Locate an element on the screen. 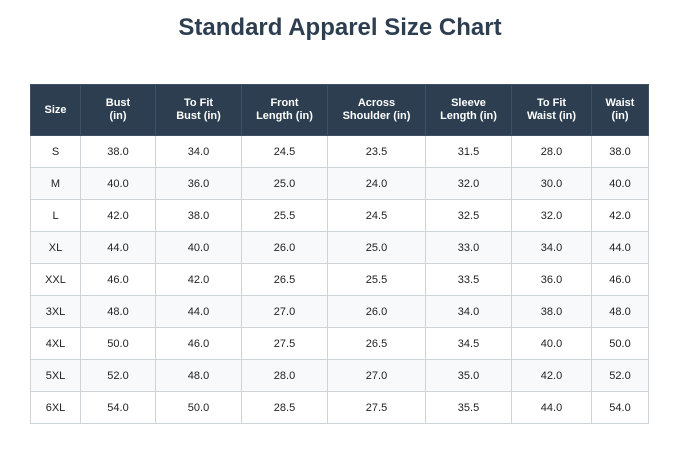  size-cell: XL is located at coordinates (55, 247).